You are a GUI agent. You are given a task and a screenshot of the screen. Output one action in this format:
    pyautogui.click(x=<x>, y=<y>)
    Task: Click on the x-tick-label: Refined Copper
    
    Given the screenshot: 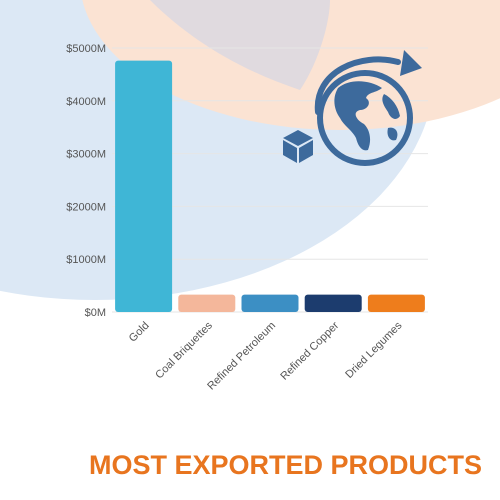 What is the action you would take?
    pyautogui.click(x=309, y=350)
    